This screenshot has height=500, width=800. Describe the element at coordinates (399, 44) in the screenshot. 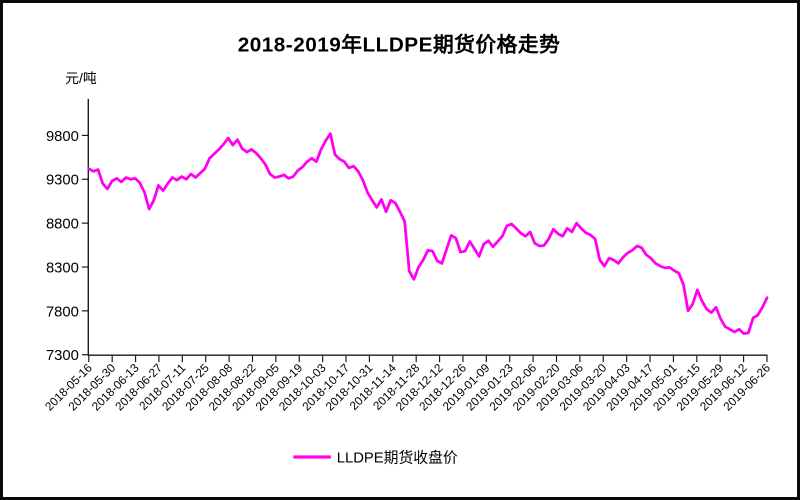

I see `chart-title: 2018-2019年LLDPE期货价格走势` at that location.